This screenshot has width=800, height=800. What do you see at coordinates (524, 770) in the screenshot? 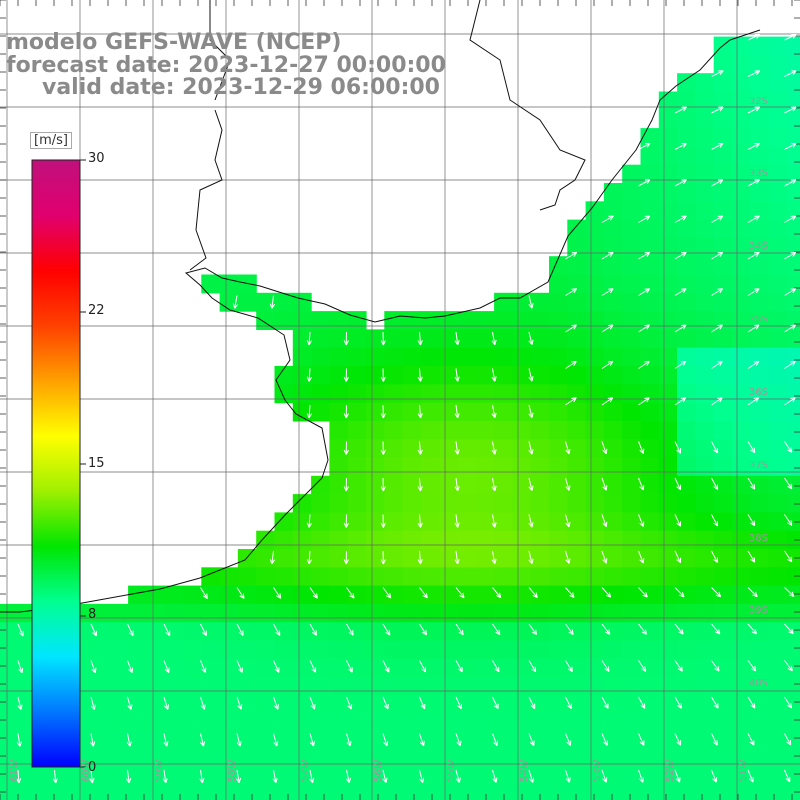
I see `lon-label-54w: 54W` at bounding box center [524, 770].